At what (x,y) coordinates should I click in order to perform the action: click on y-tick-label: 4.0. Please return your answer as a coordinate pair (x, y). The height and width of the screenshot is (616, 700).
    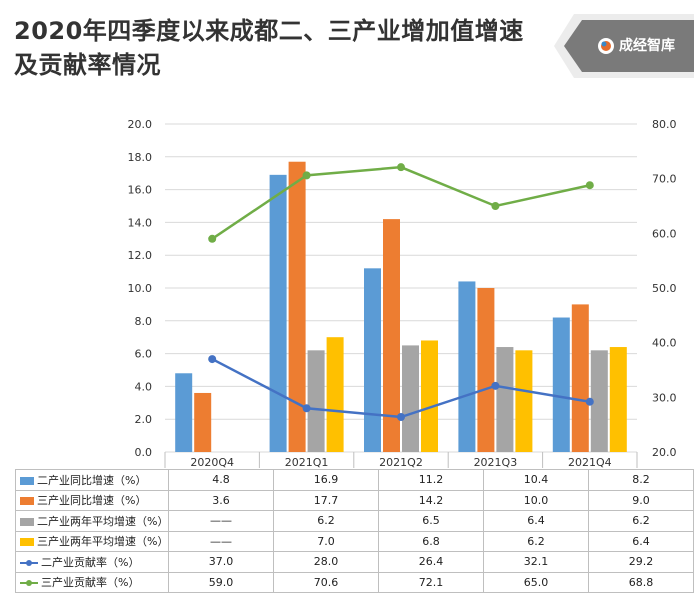
    Looking at the image, I should click on (144, 386).